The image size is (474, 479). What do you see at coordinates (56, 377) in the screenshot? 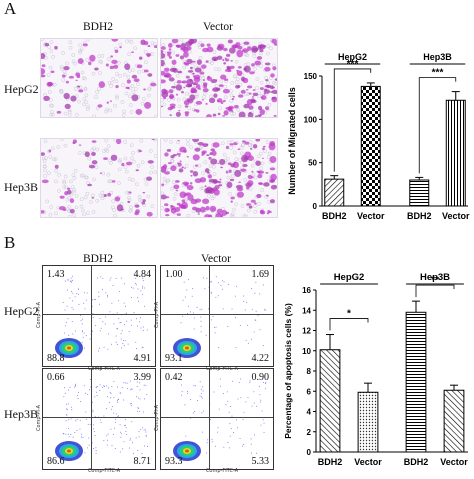
I see `quadrant-ul: 0.66` at bounding box center [56, 377].